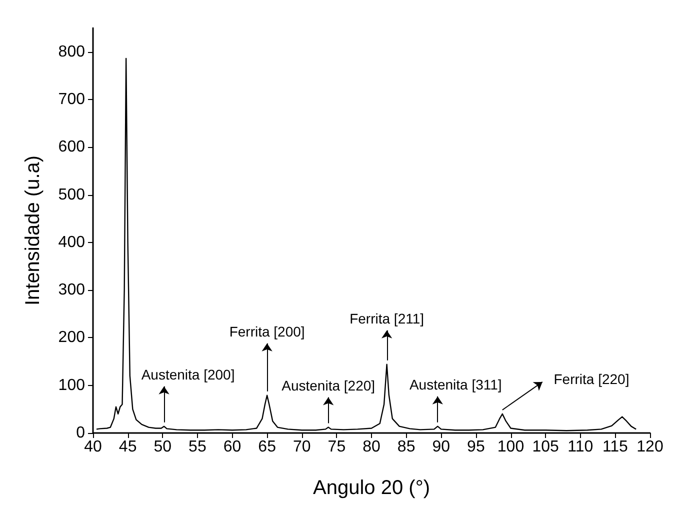 The height and width of the screenshot is (516, 677). I want to click on x-tick-label: 80, so click(371, 447).